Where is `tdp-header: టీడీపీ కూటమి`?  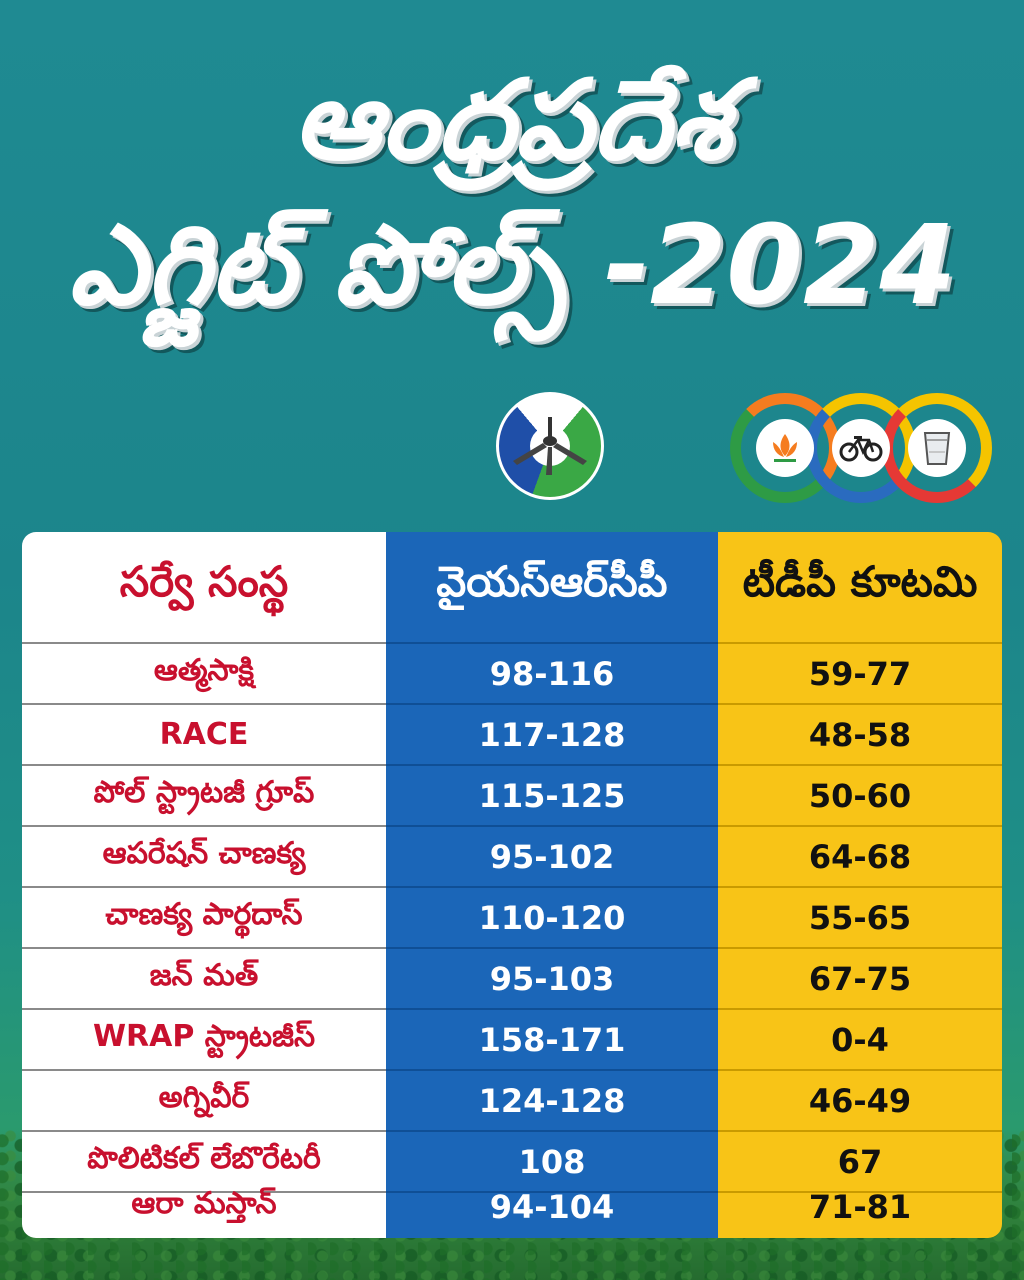 tdp-header: టీడీపీ కూటమి is located at coordinates (860, 581).